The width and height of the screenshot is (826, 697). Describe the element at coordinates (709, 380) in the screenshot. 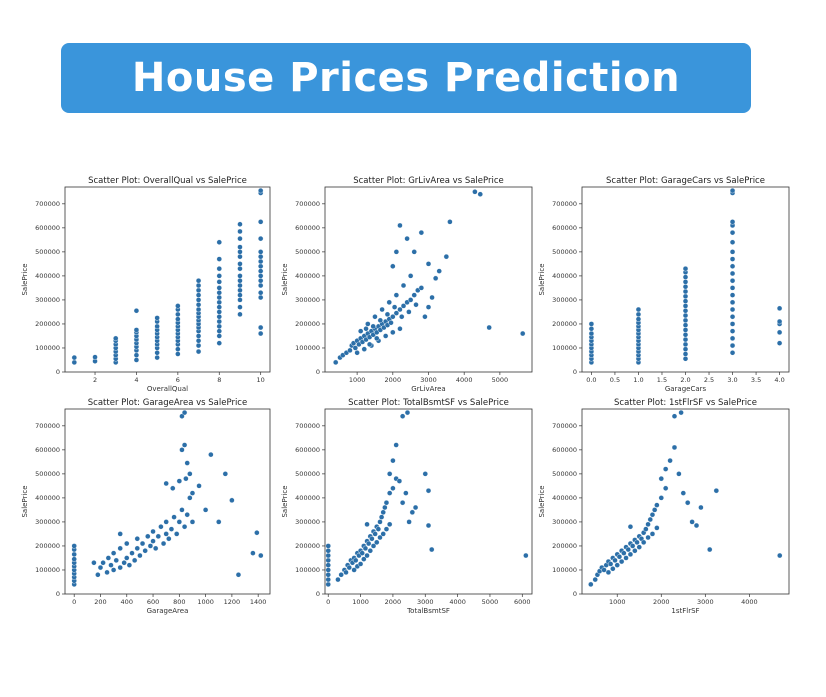

I see `chart-2-xtick-label: 2.5` at that location.